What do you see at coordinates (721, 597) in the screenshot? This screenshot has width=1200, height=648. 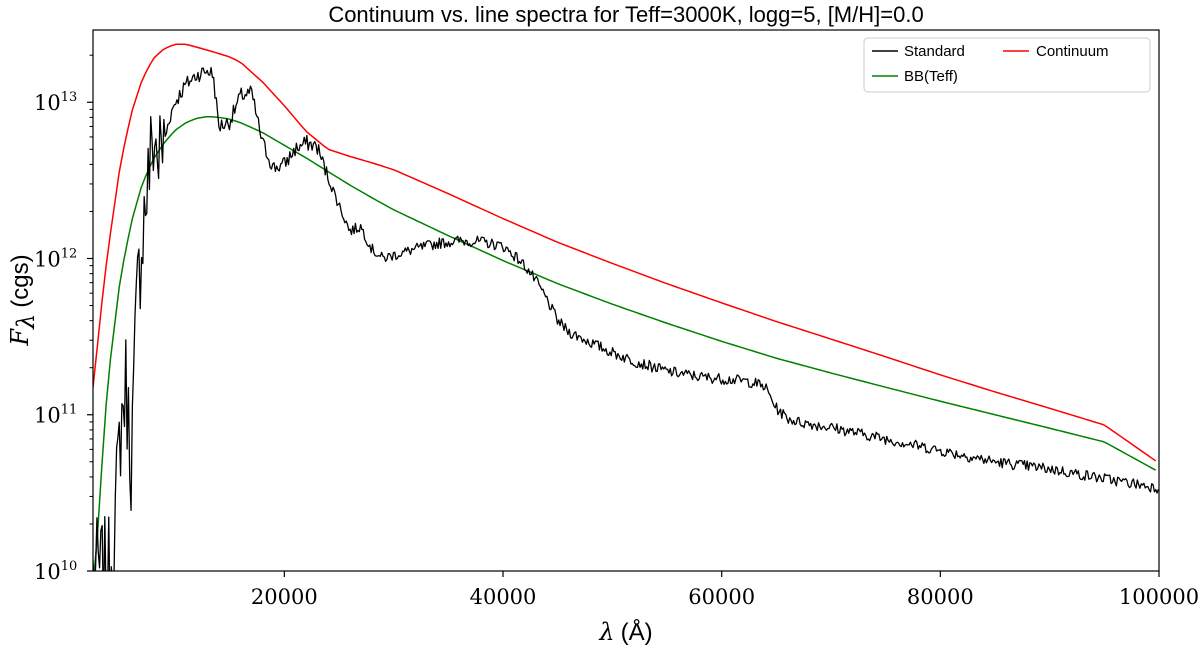 I see `x-tick-label: 60000` at bounding box center [721, 597].